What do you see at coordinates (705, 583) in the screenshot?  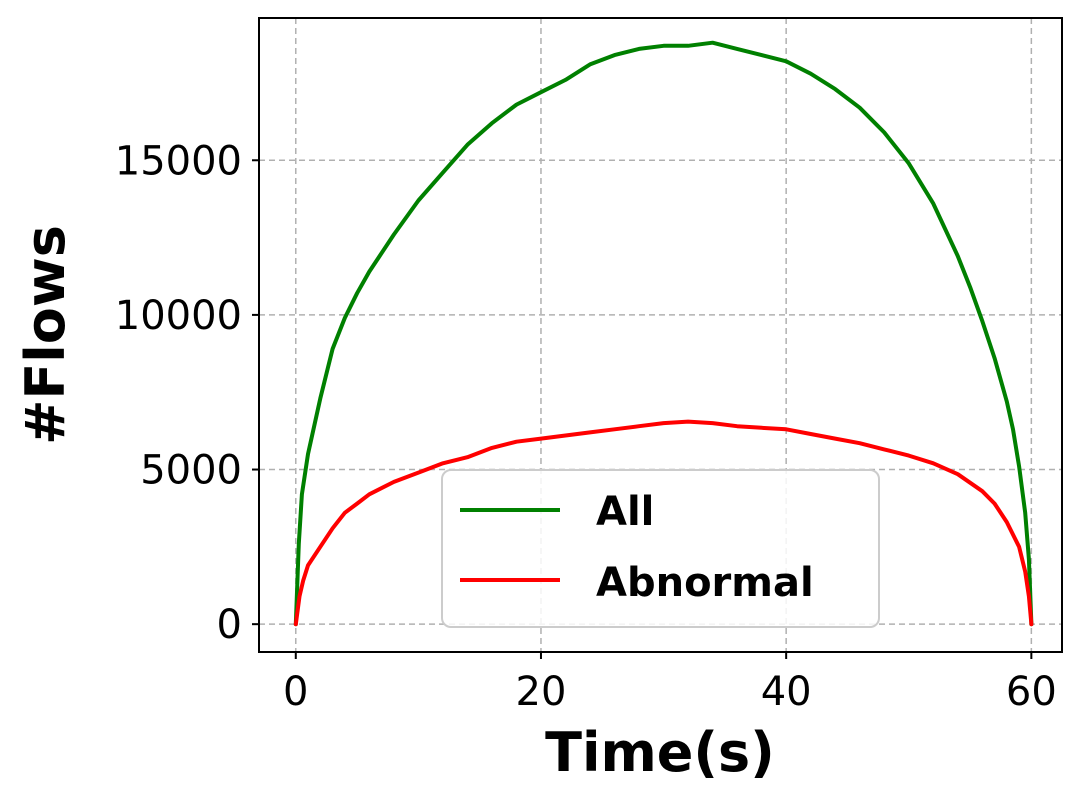 I see `legend-label-abnormal: Abnormal` at bounding box center [705, 583].